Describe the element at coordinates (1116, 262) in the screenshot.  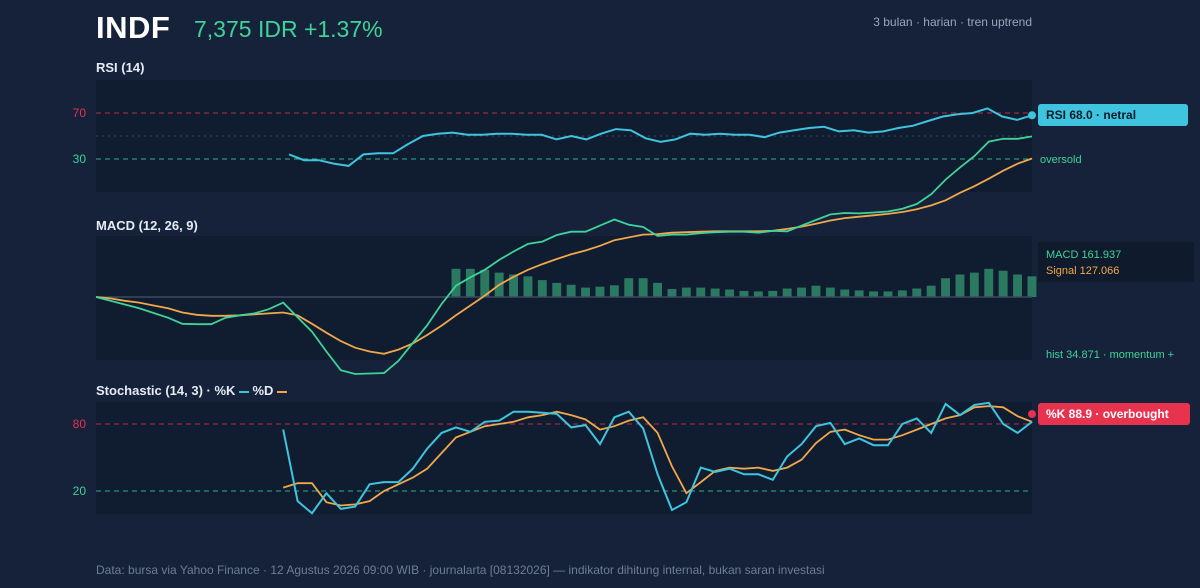
I see `macd-callout-box` at that location.